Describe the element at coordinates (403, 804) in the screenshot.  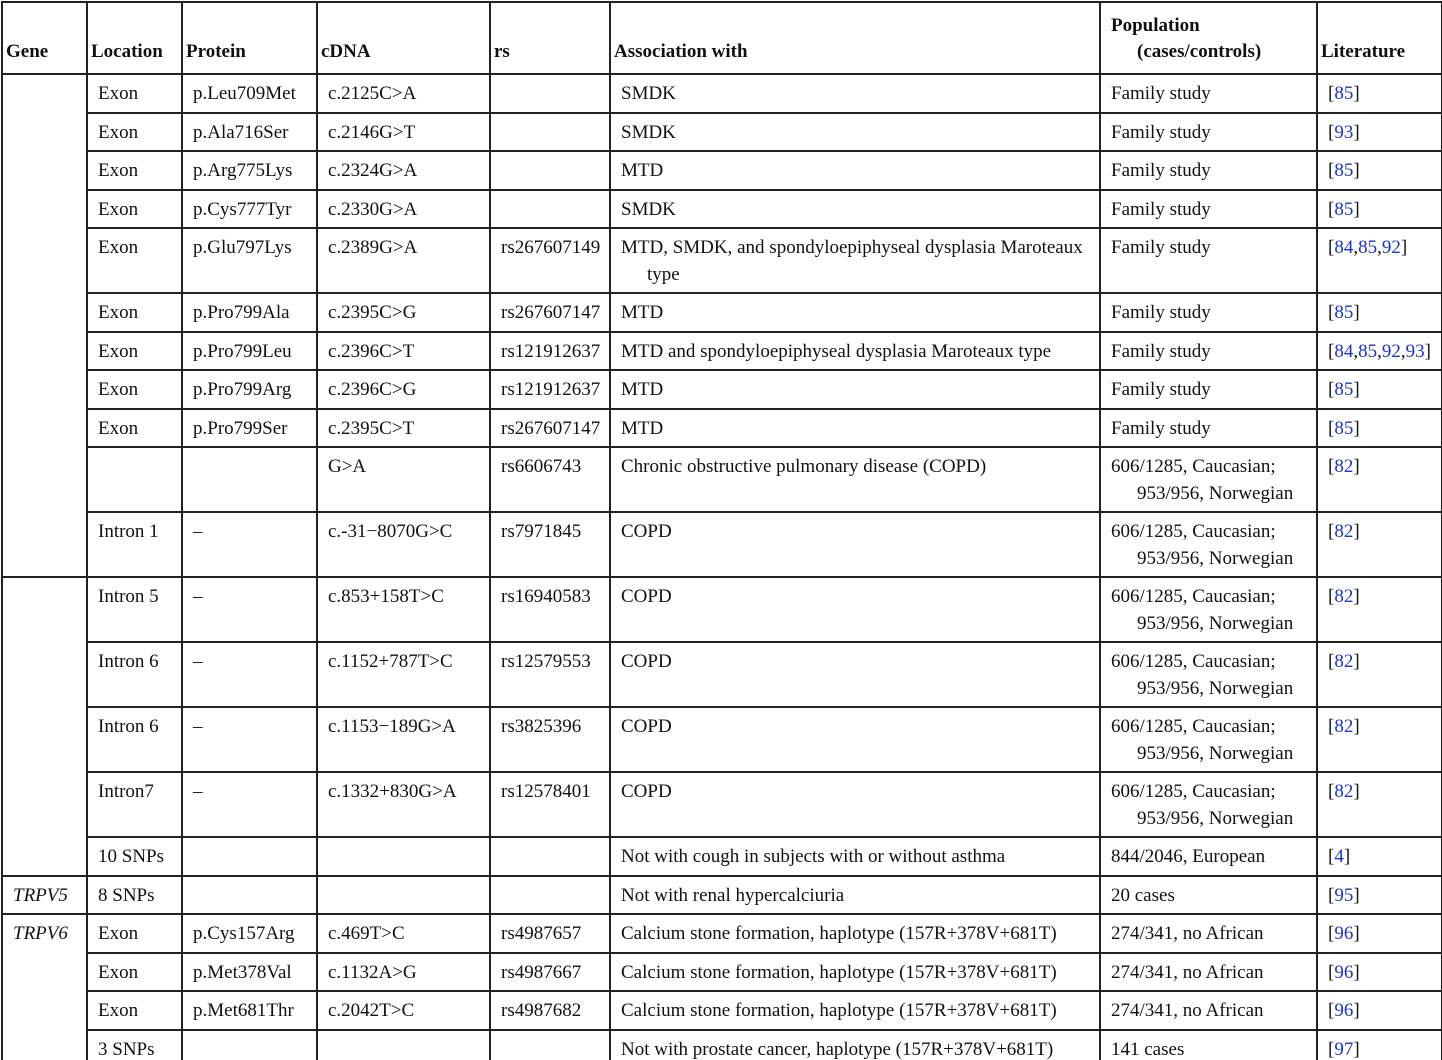
I see `cdna-cell: c.1332+830G>A` at that location.